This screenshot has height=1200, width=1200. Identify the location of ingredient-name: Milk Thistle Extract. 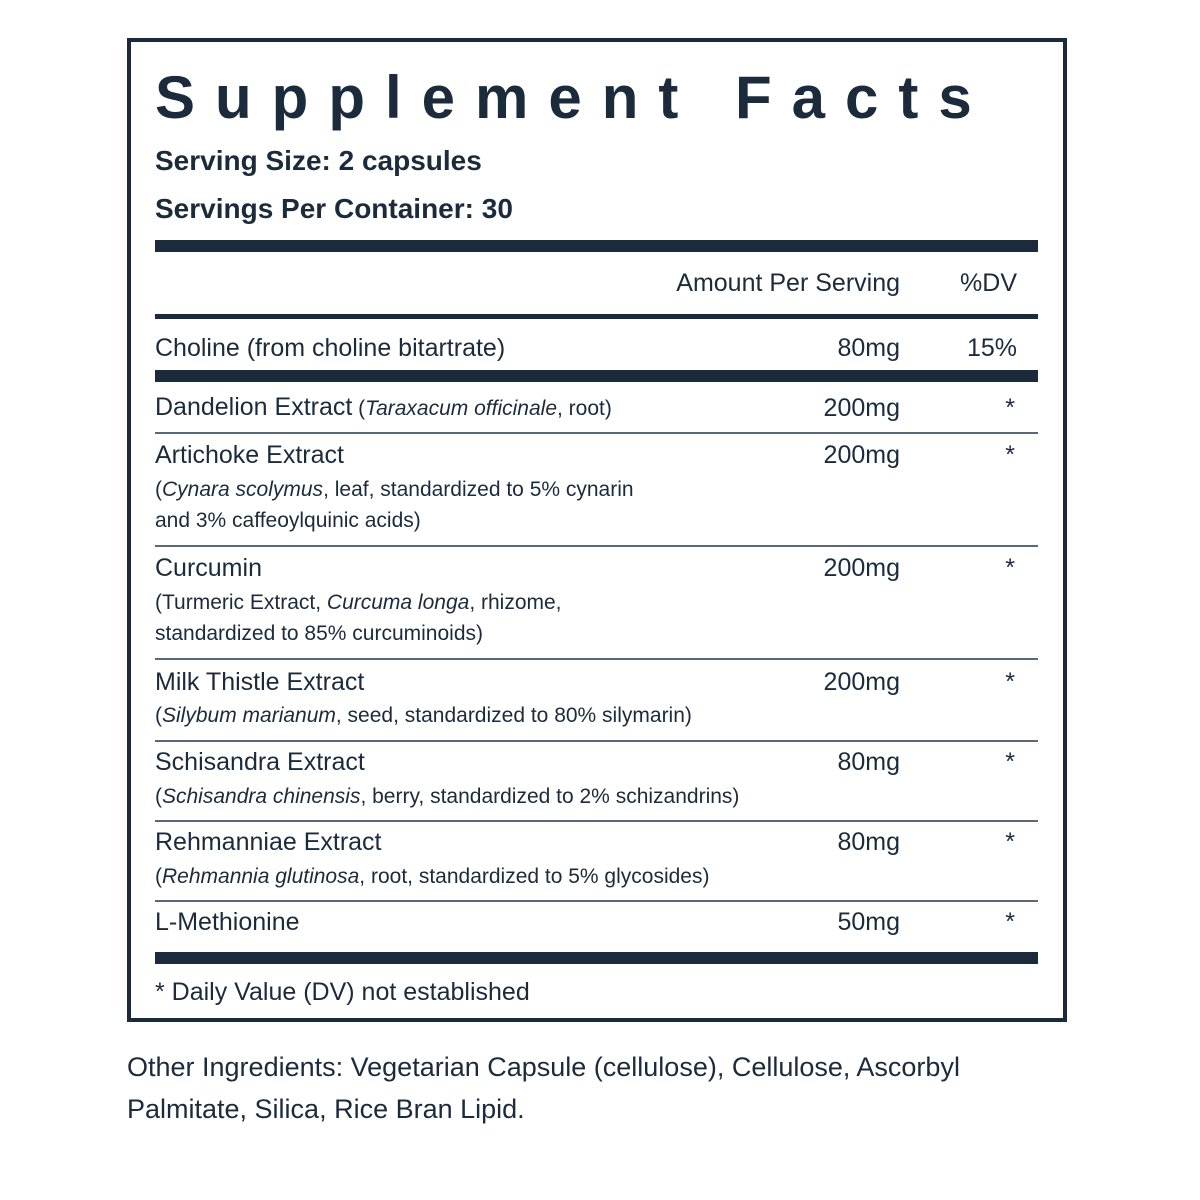
(259, 682).